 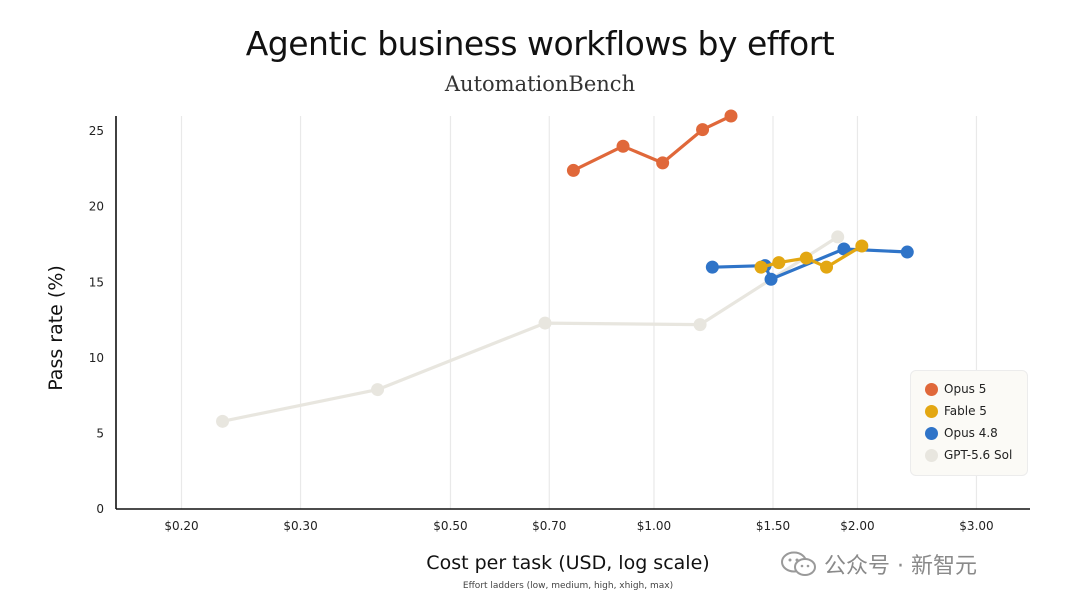 I want to click on y-tick-label: 15, so click(x=96, y=282).